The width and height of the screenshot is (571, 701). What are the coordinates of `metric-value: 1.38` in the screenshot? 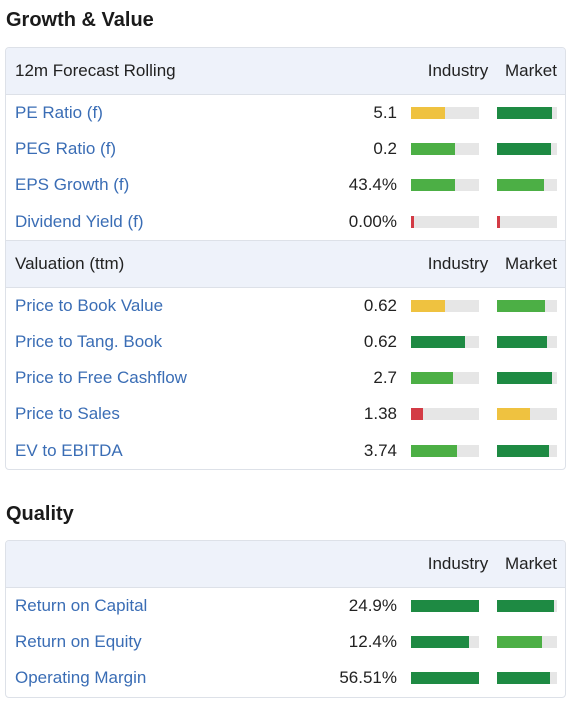 It's located at (380, 414).